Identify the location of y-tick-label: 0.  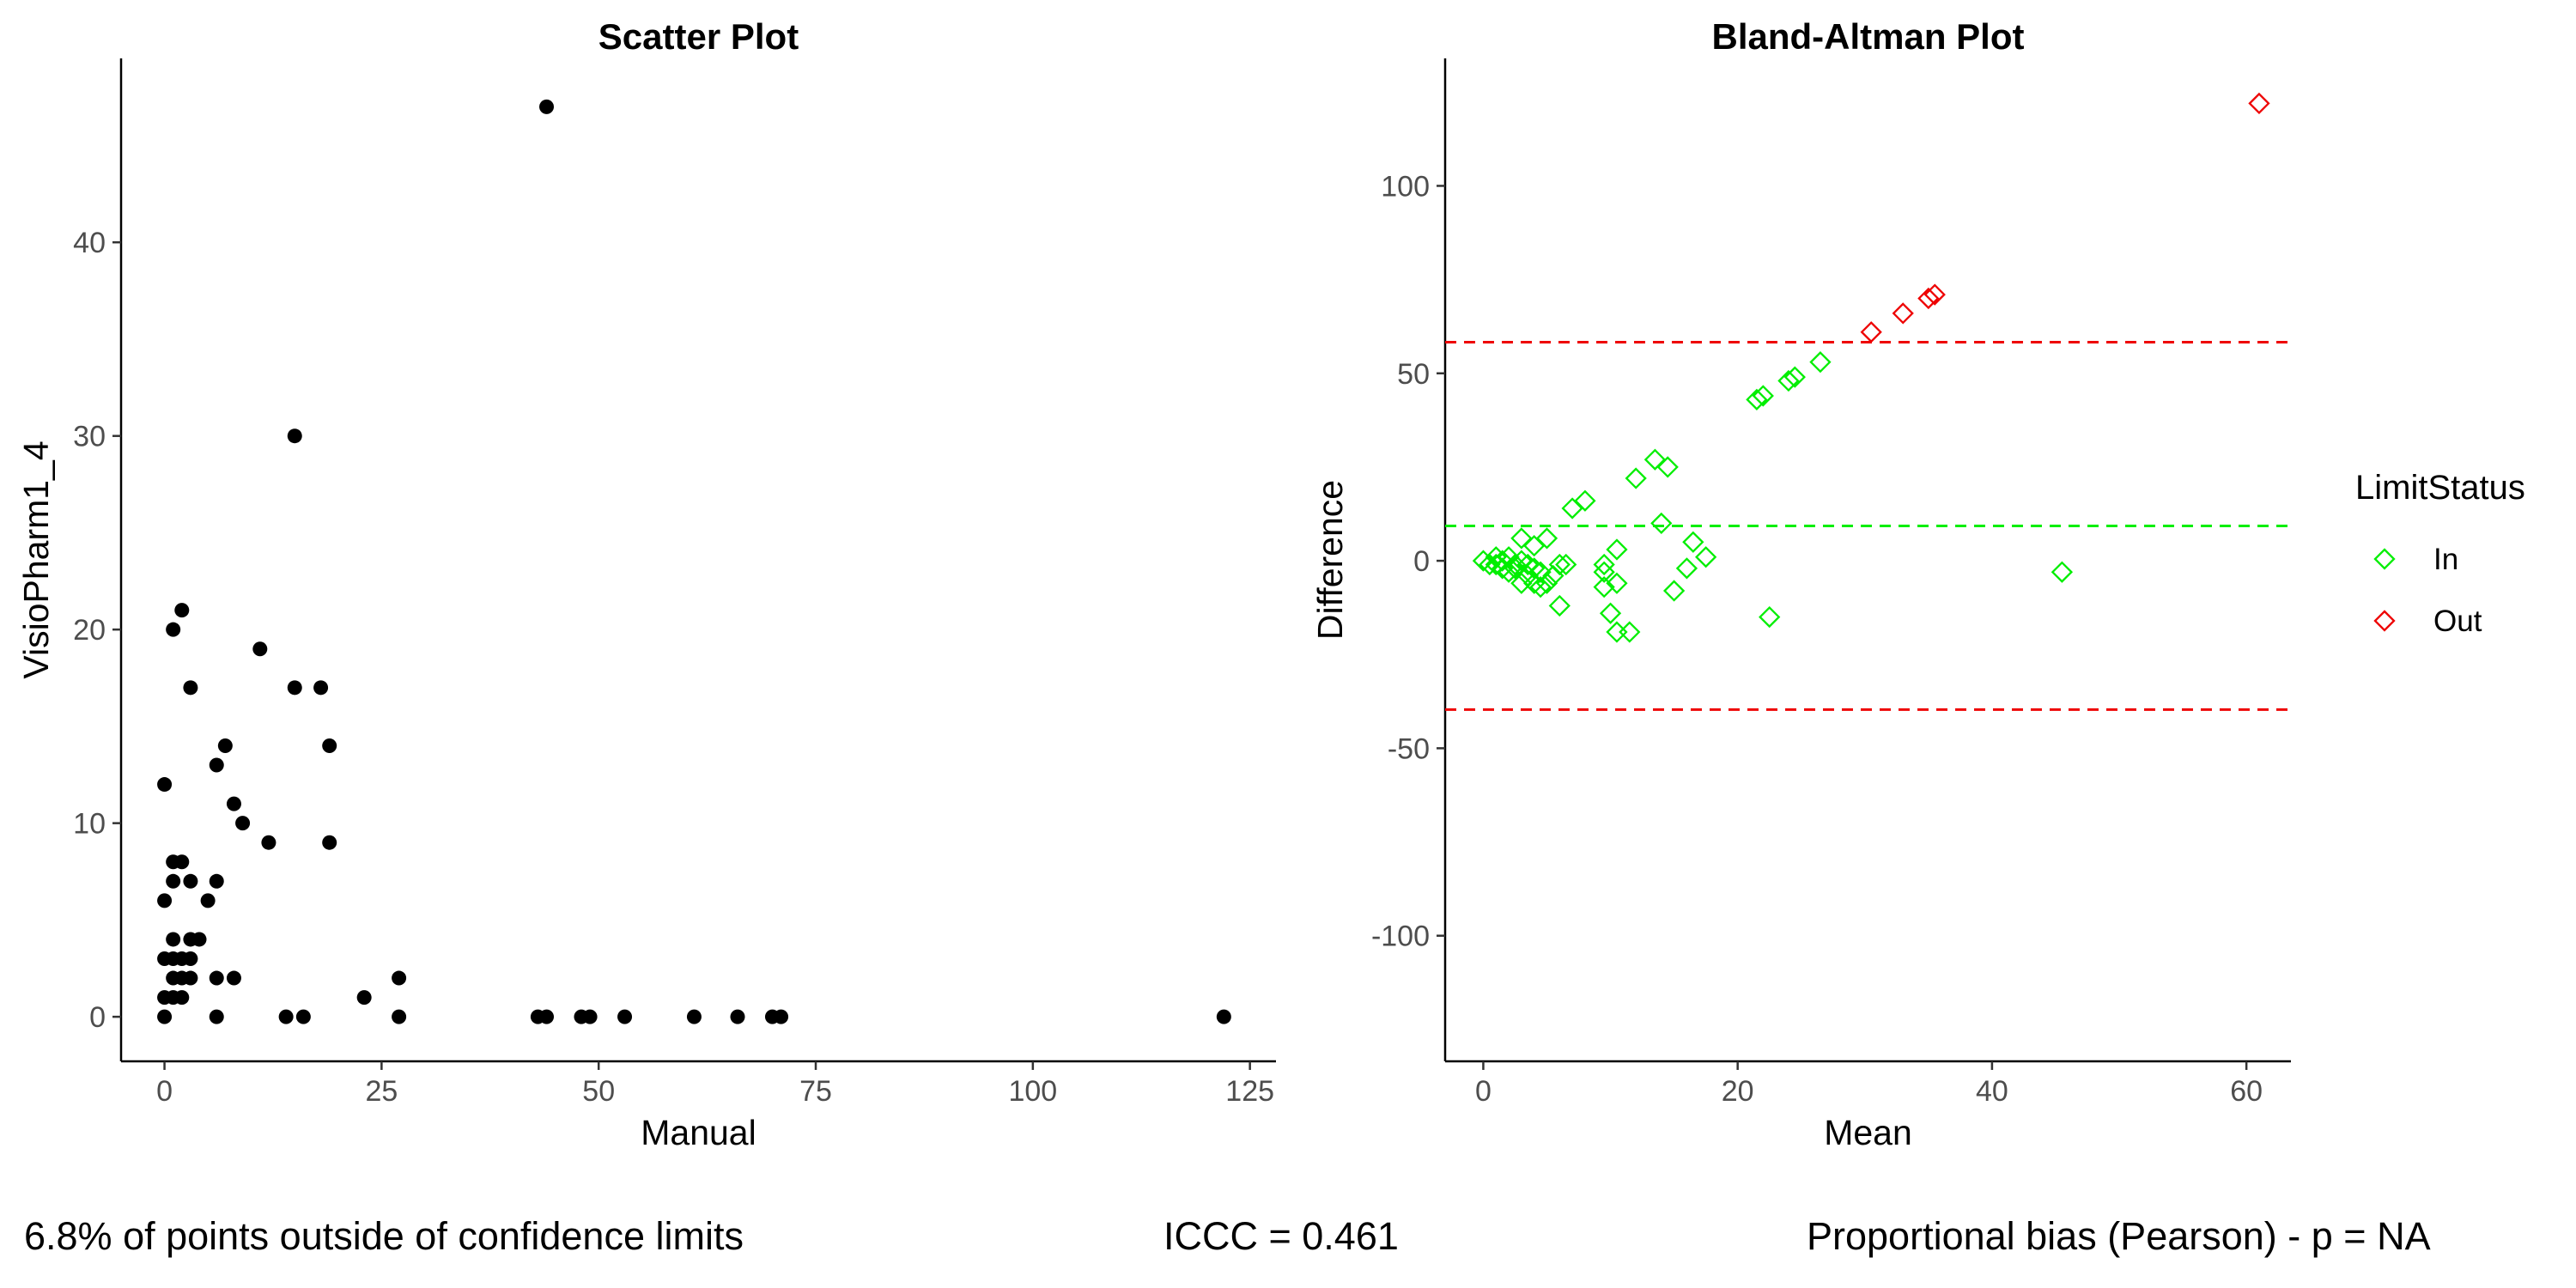
(1422, 561).